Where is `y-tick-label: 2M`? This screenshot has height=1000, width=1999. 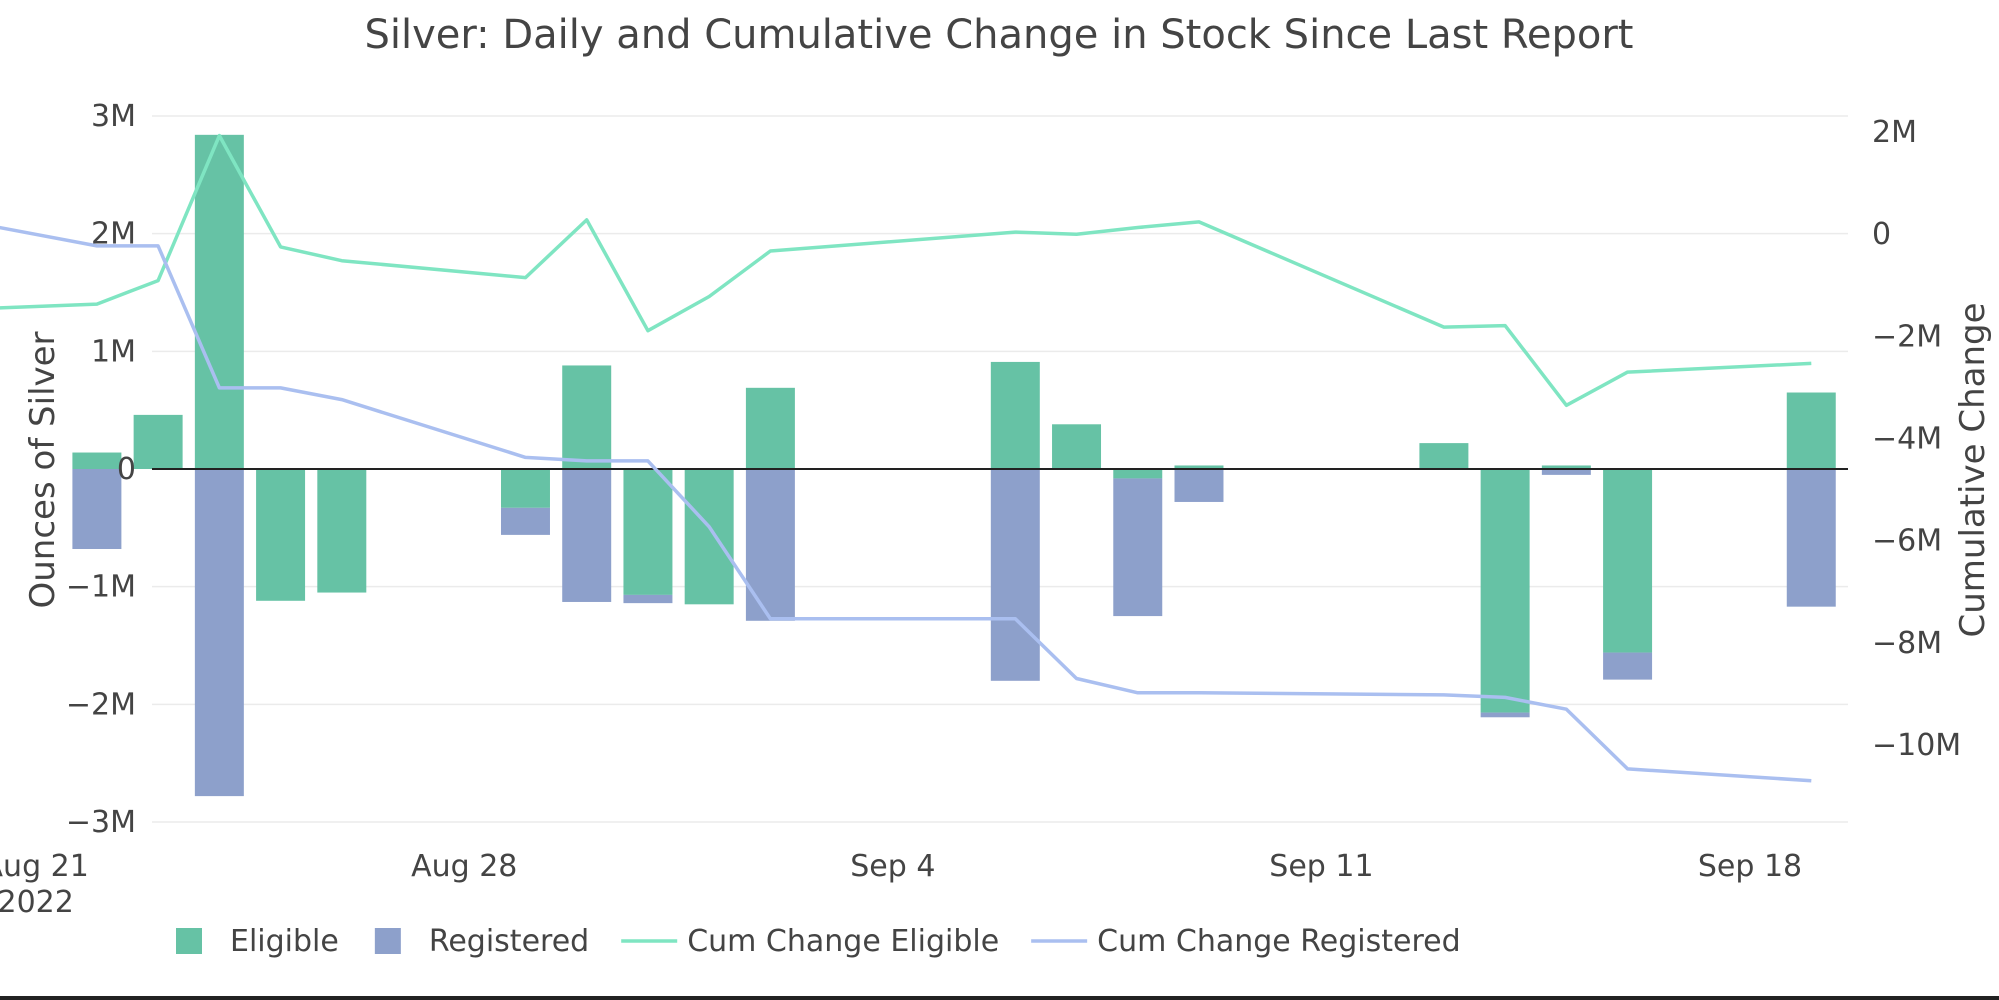 y-tick-label: 2M is located at coordinates (113, 234).